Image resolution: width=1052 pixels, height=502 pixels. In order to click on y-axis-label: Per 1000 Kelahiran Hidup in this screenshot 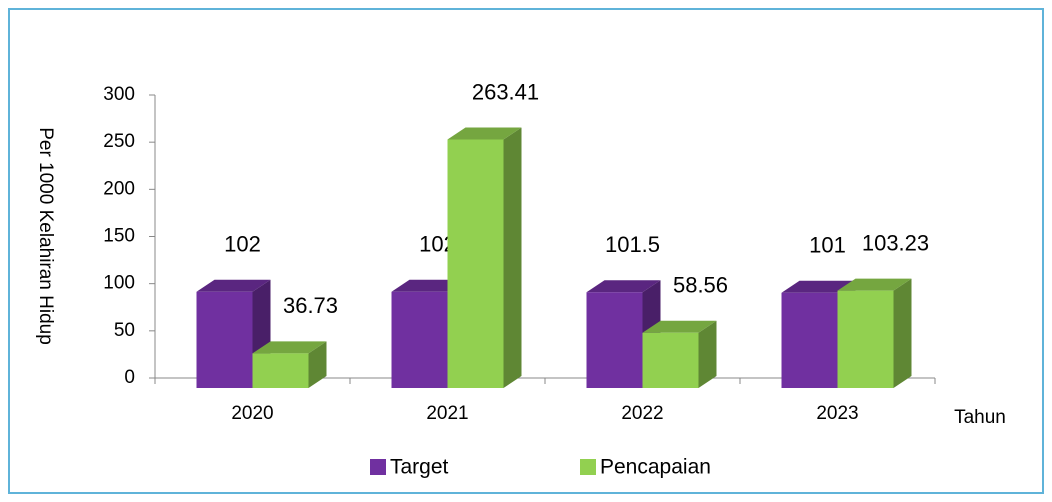, I will do `click(45, 236)`.